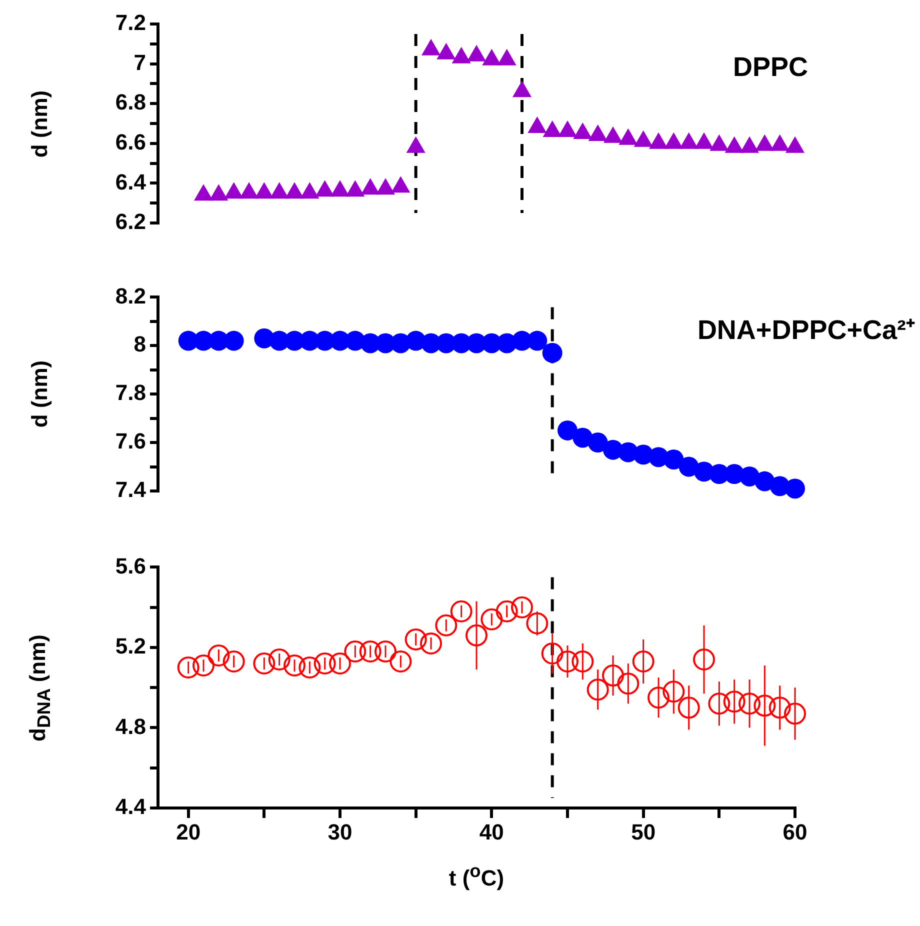 The width and height of the screenshot is (920, 926). What do you see at coordinates (491, 831) in the screenshot?
I see `x-tick-label: 40` at bounding box center [491, 831].